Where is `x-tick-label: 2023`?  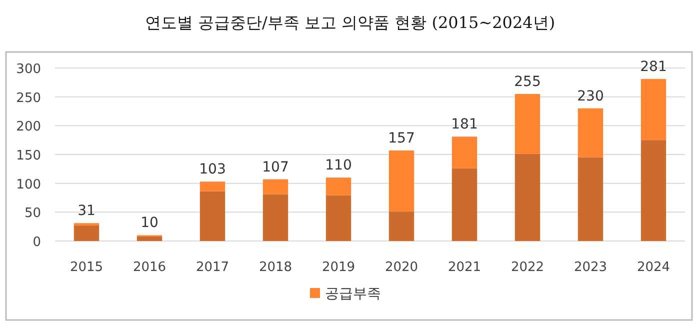 x-tick-label: 2023 is located at coordinates (591, 267).